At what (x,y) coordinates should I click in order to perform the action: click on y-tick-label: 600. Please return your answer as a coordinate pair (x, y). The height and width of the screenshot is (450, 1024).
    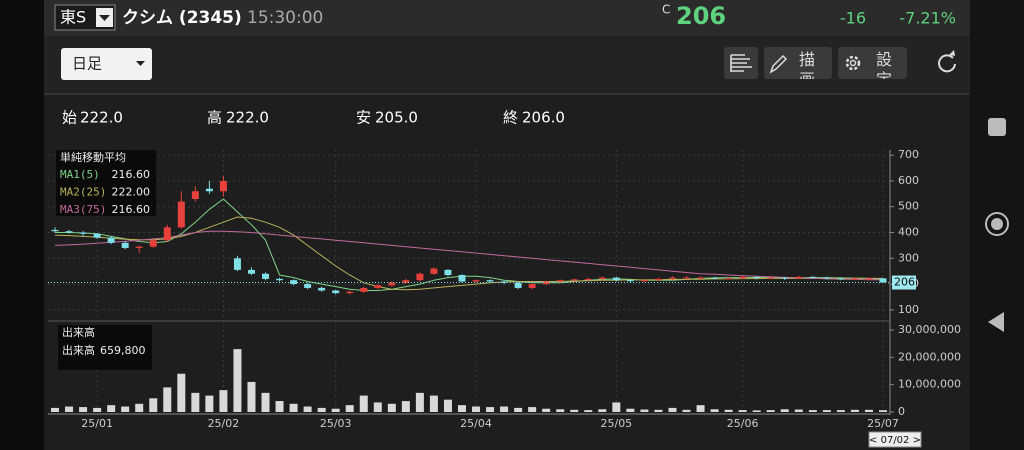
    Looking at the image, I should click on (908, 180).